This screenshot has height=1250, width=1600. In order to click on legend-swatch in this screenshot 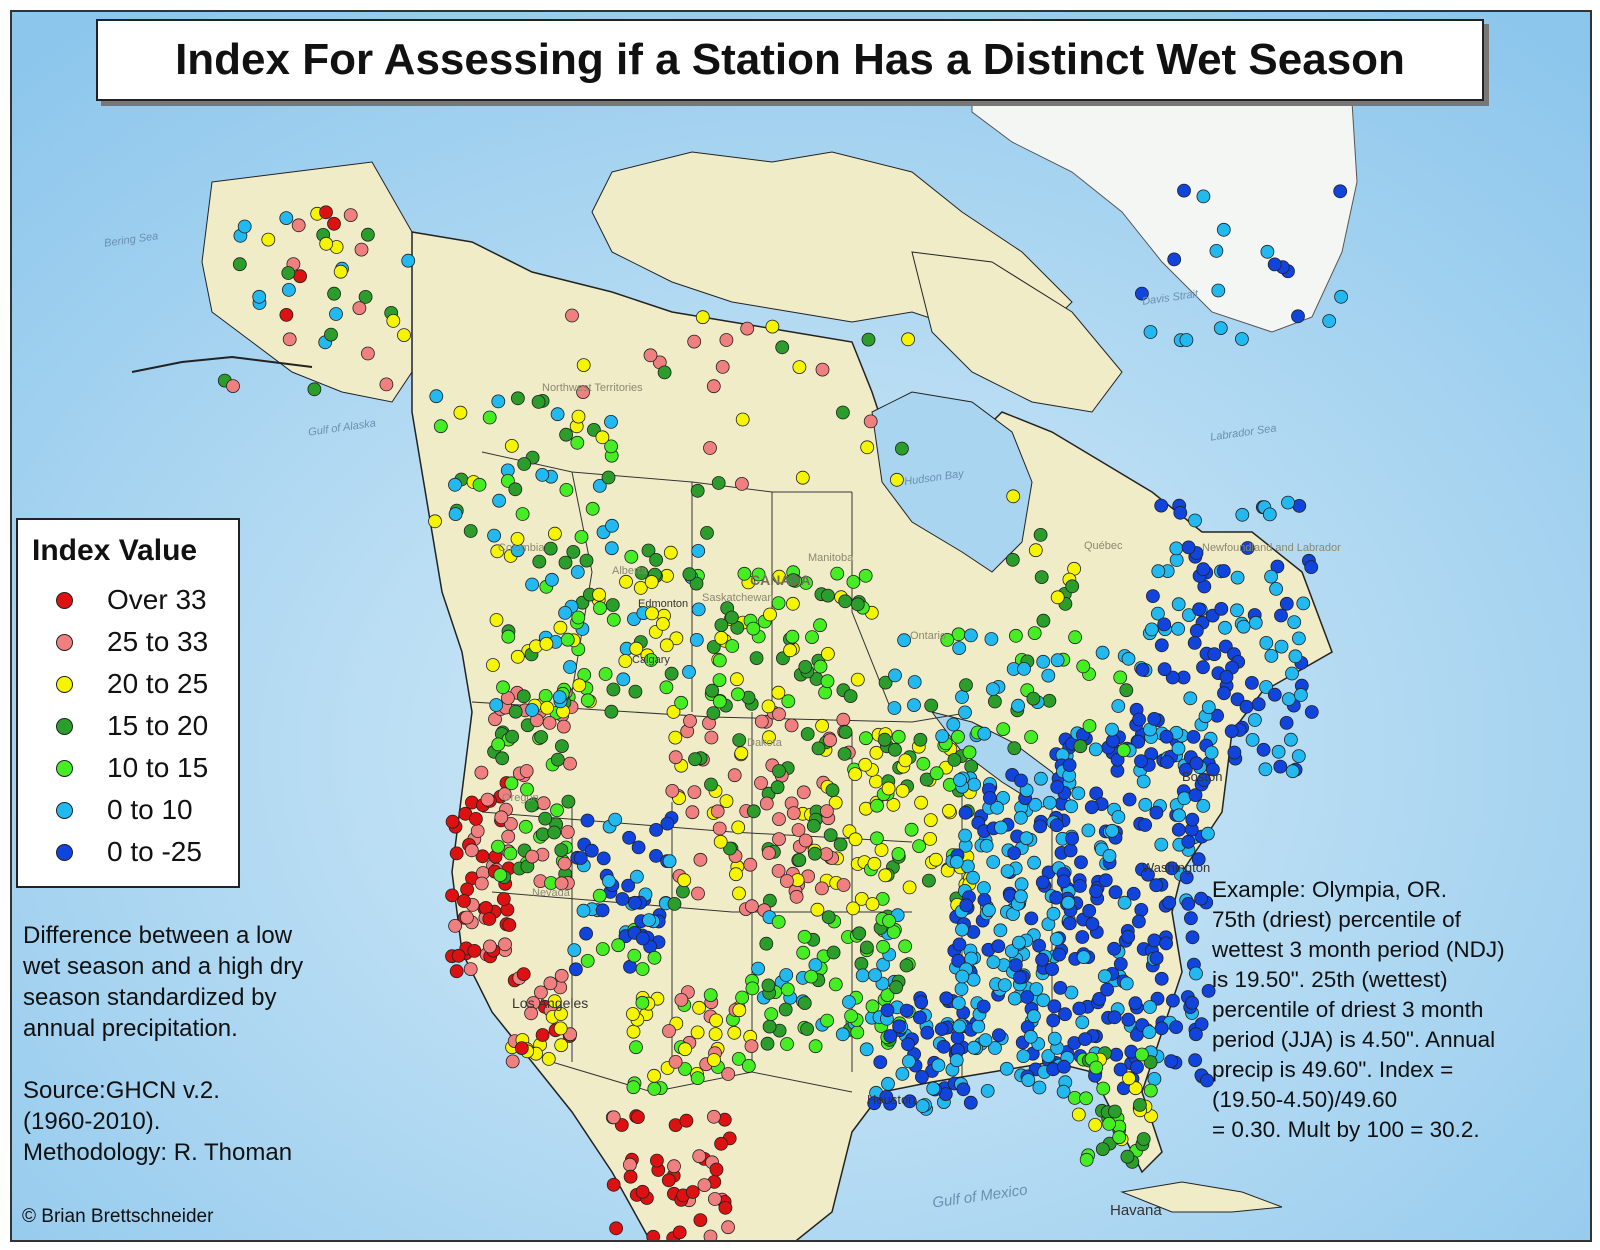, I will do `click(64, 768)`.